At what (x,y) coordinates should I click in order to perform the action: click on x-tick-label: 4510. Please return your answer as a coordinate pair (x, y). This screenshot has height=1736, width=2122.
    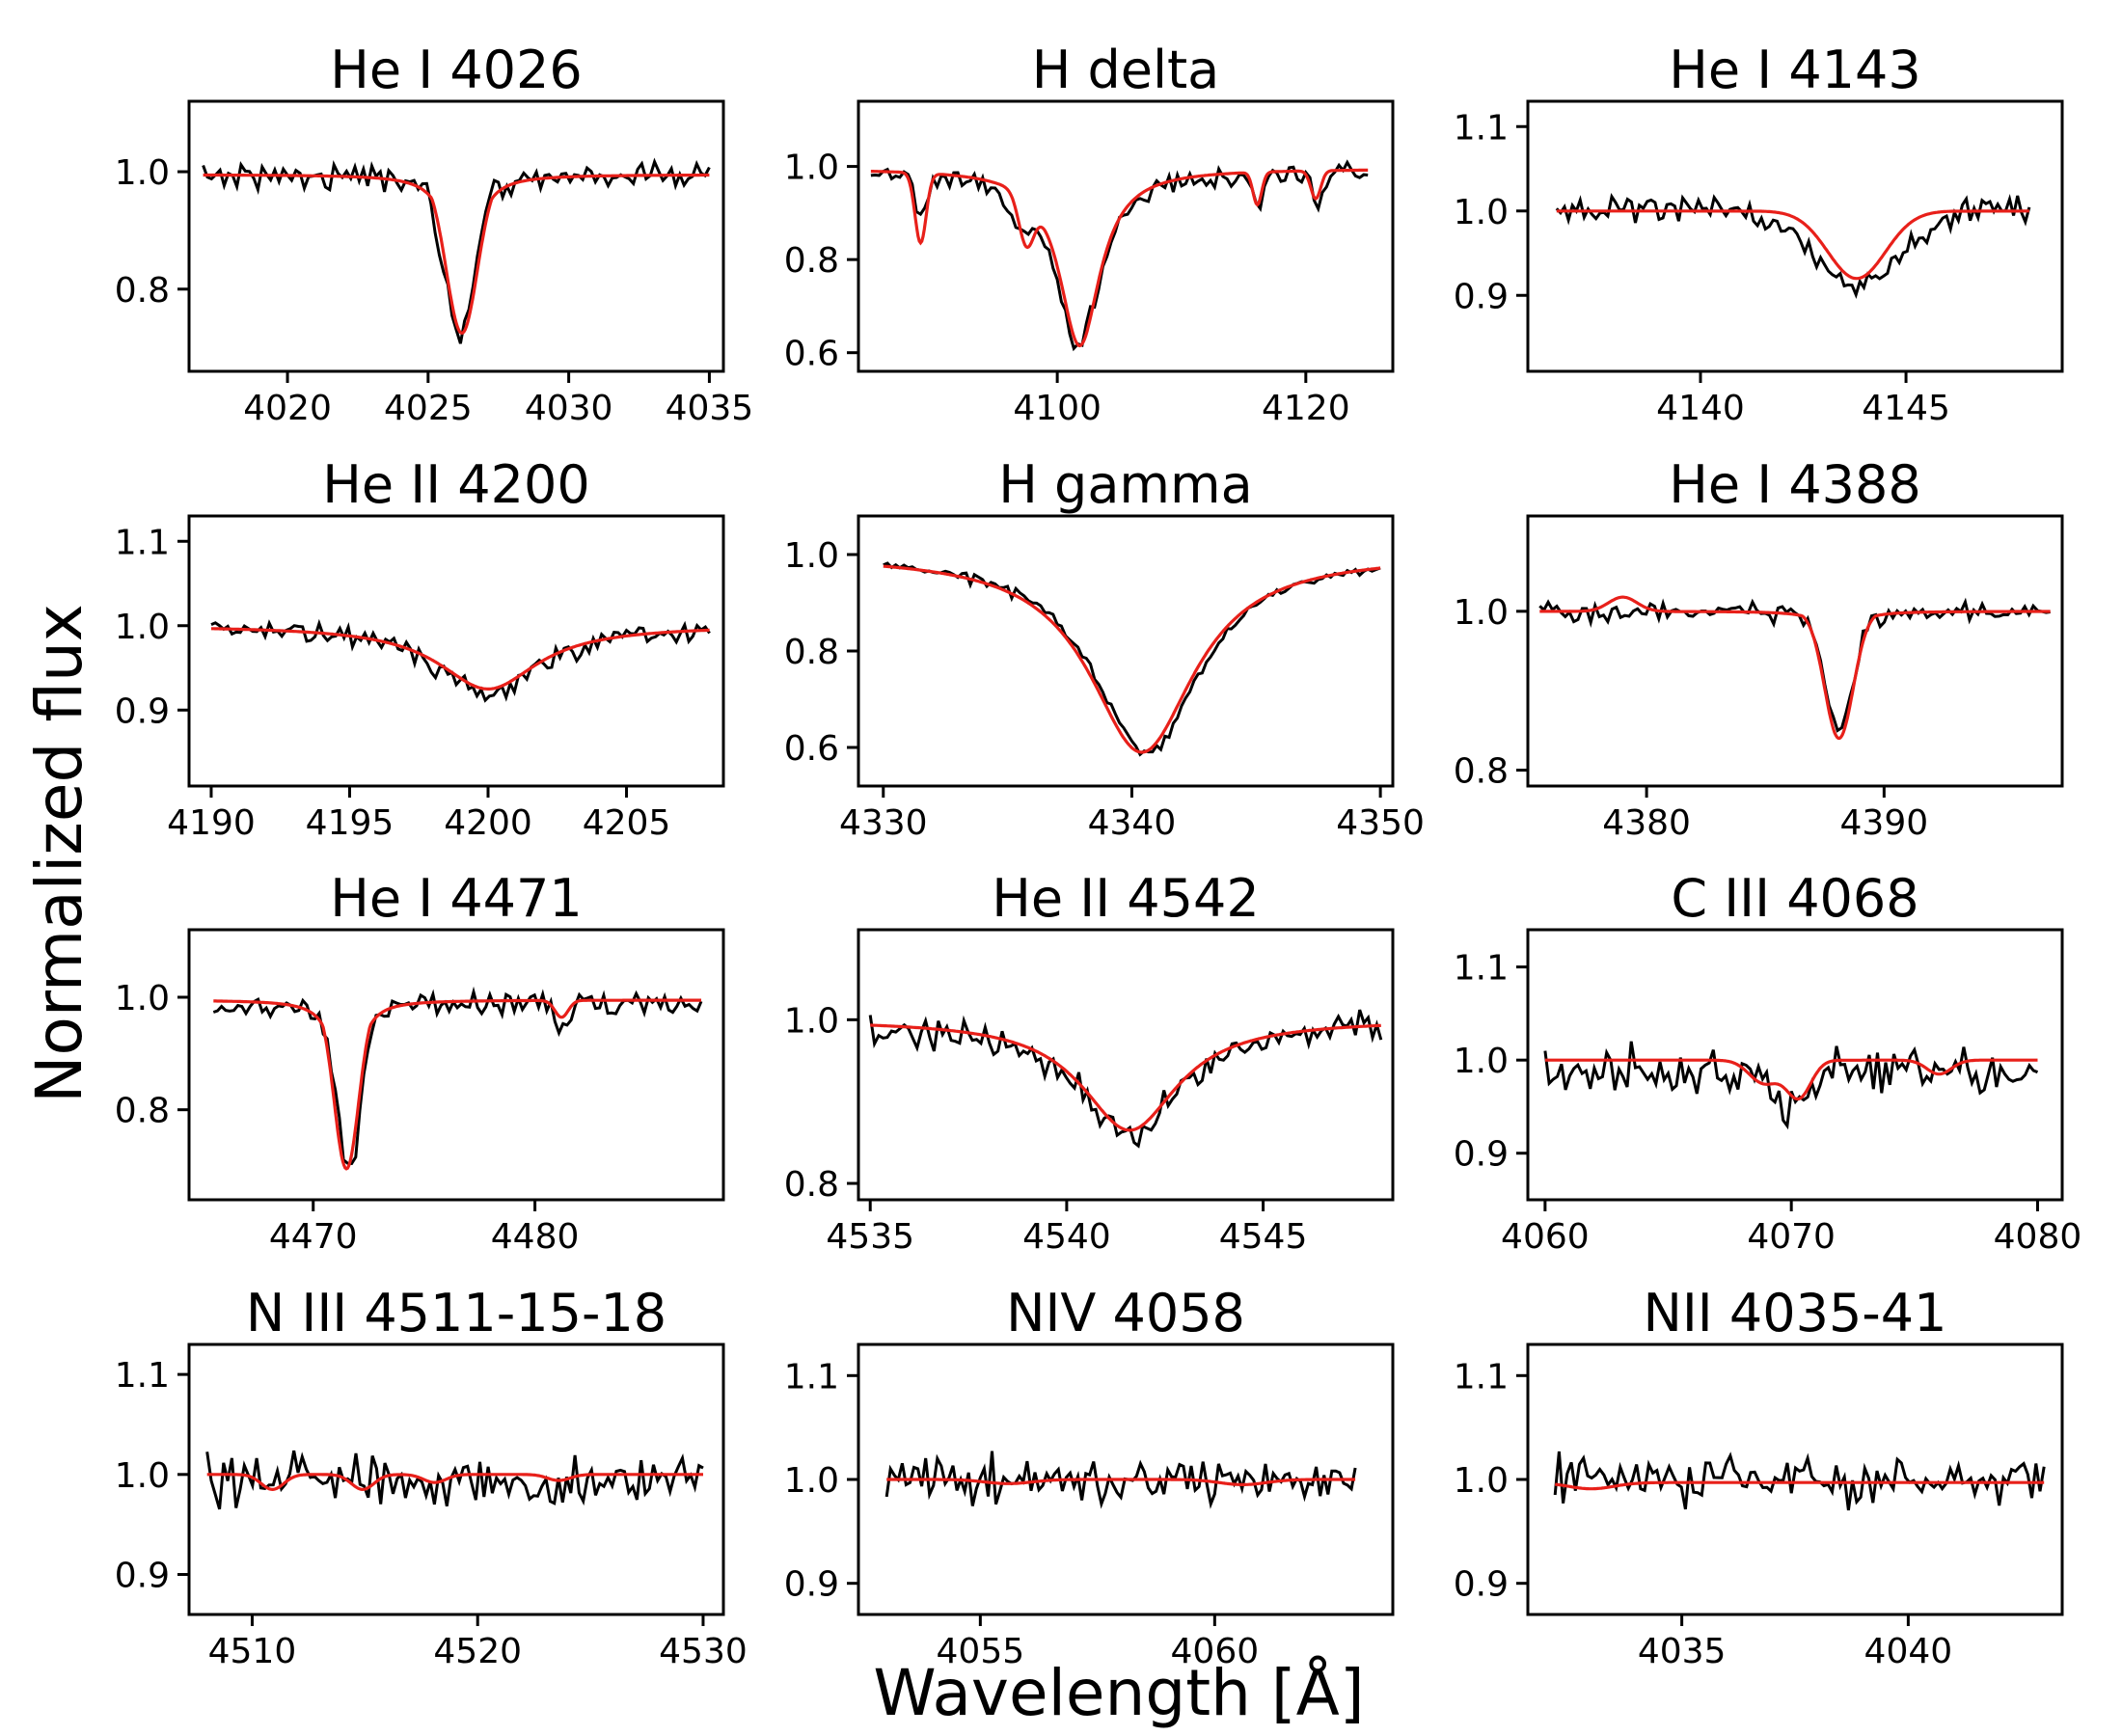
    Looking at the image, I should click on (253, 1652).